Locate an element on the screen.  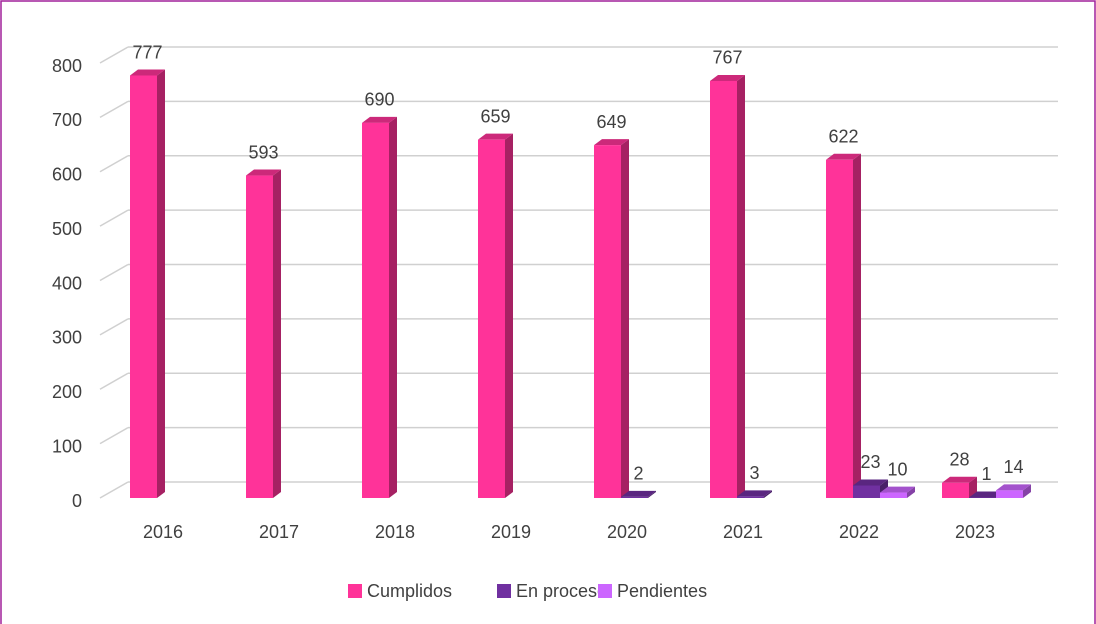
x-tick-label: 2020 is located at coordinates (627, 532).